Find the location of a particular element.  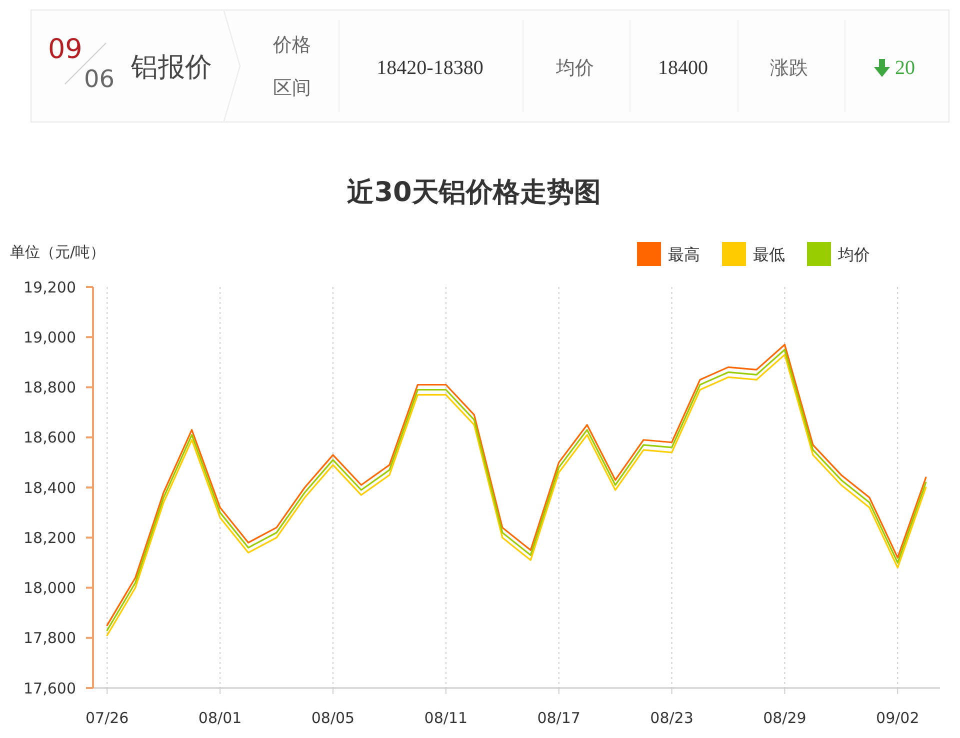

x-tick-label: 08/23 is located at coordinates (672, 718).